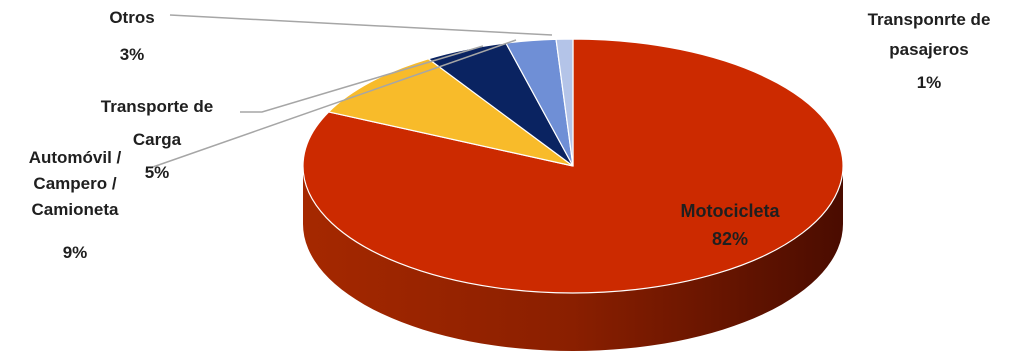  What do you see at coordinates (730, 225) in the screenshot?
I see `slice-label-motocicleta: Motocicleta 82%` at bounding box center [730, 225].